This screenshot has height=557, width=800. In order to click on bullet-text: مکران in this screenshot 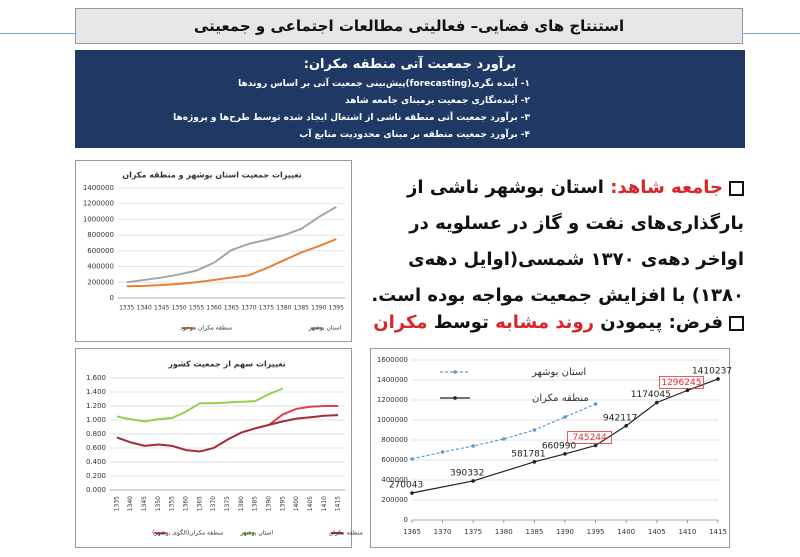, I will do `click(400, 322)`.